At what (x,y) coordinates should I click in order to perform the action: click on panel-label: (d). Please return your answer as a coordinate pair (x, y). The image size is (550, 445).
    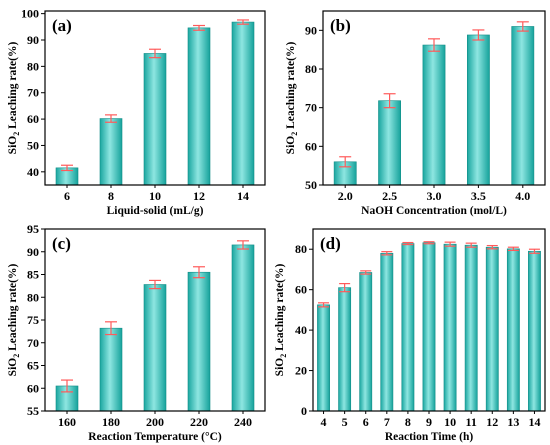
    Looking at the image, I should click on (330, 243).